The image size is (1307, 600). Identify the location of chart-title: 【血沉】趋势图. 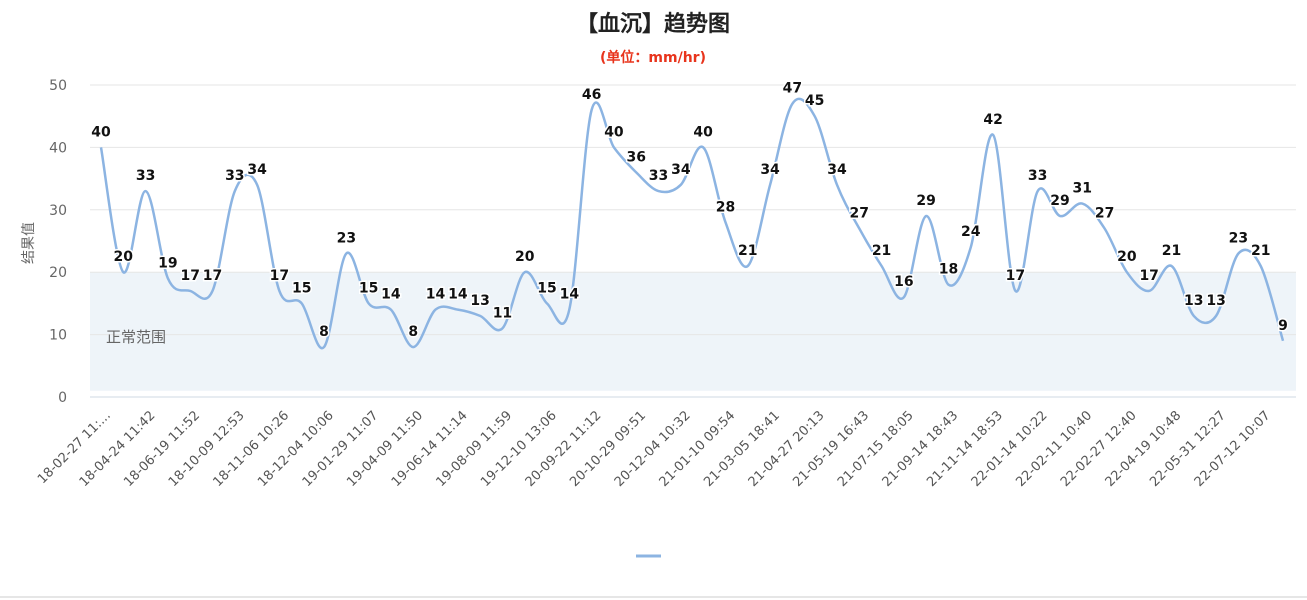
(653, 24).